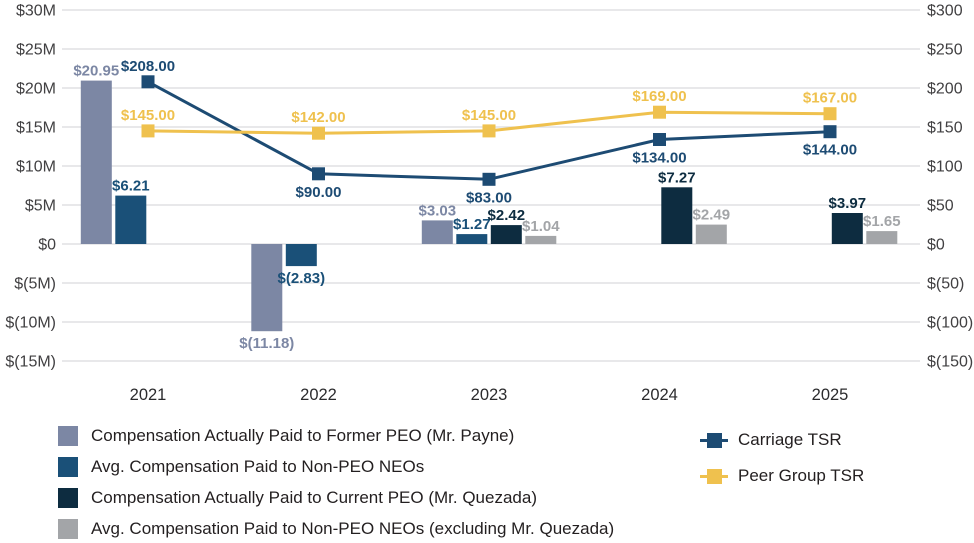 The height and width of the screenshot is (543, 974). What do you see at coordinates (30, 323) in the screenshot?
I see `left-axis-tick: $(10M)` at bounding box center [30, 323].